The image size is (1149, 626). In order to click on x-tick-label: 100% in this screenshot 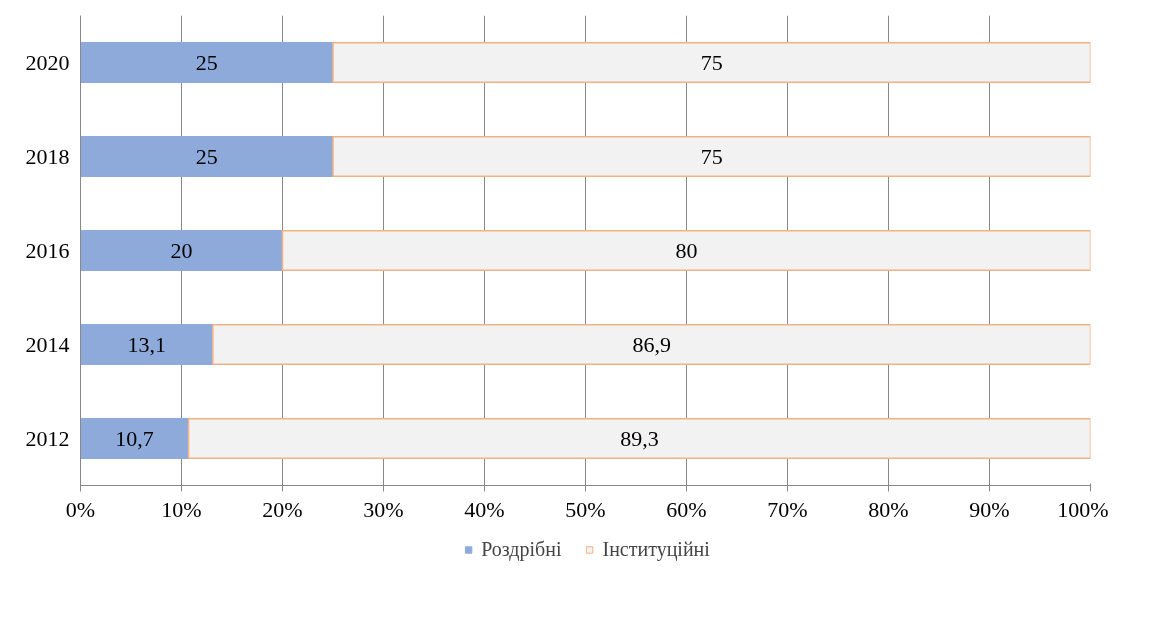, I will do `click(1083, 509)`.